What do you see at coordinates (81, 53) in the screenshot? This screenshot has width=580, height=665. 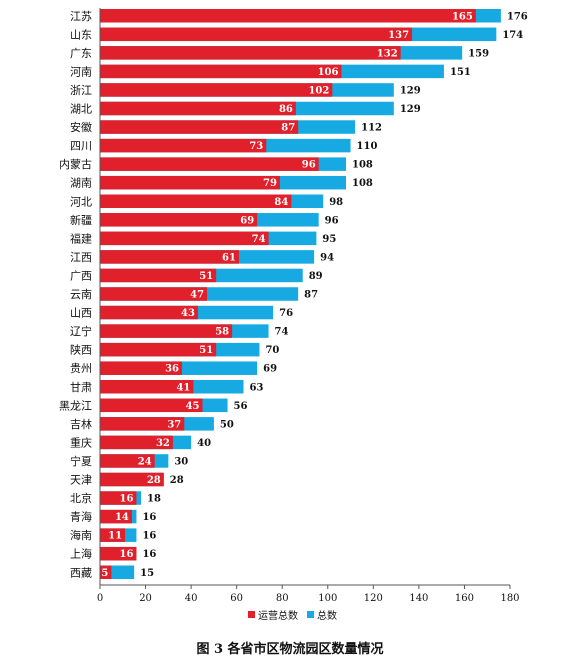 I see `category-label-2: 广东` at bounding box center [81, 53].